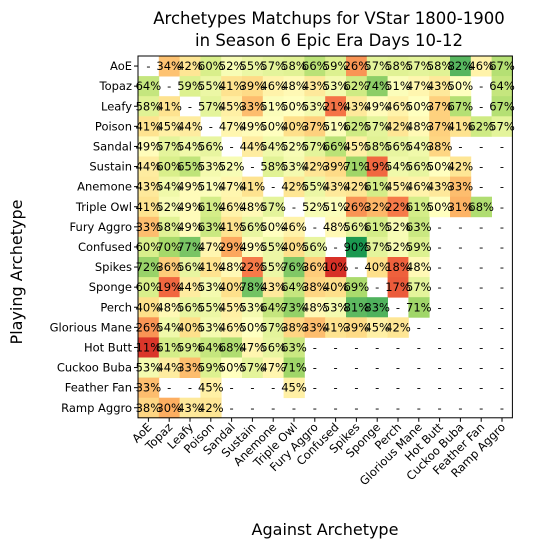  I want to click on cell-value-label: 42%, so click(398, 126).